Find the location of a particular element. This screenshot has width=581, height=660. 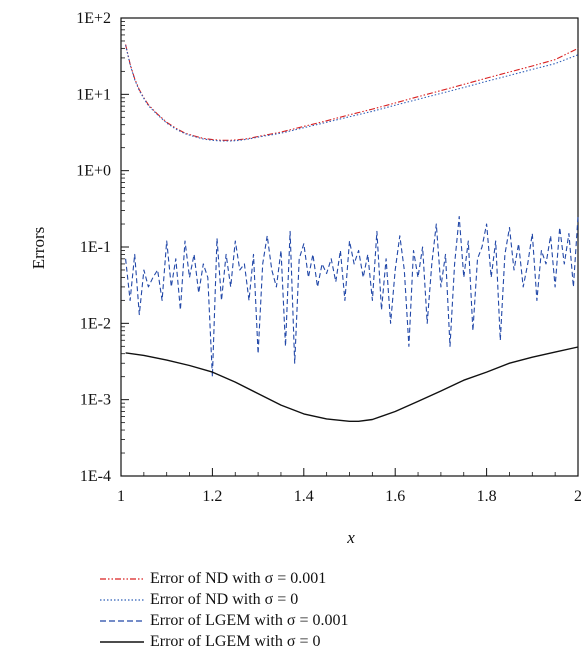

legend-label-nd-noise: Error of ND with σ = 0.001 is located at coordinates (238, 578).